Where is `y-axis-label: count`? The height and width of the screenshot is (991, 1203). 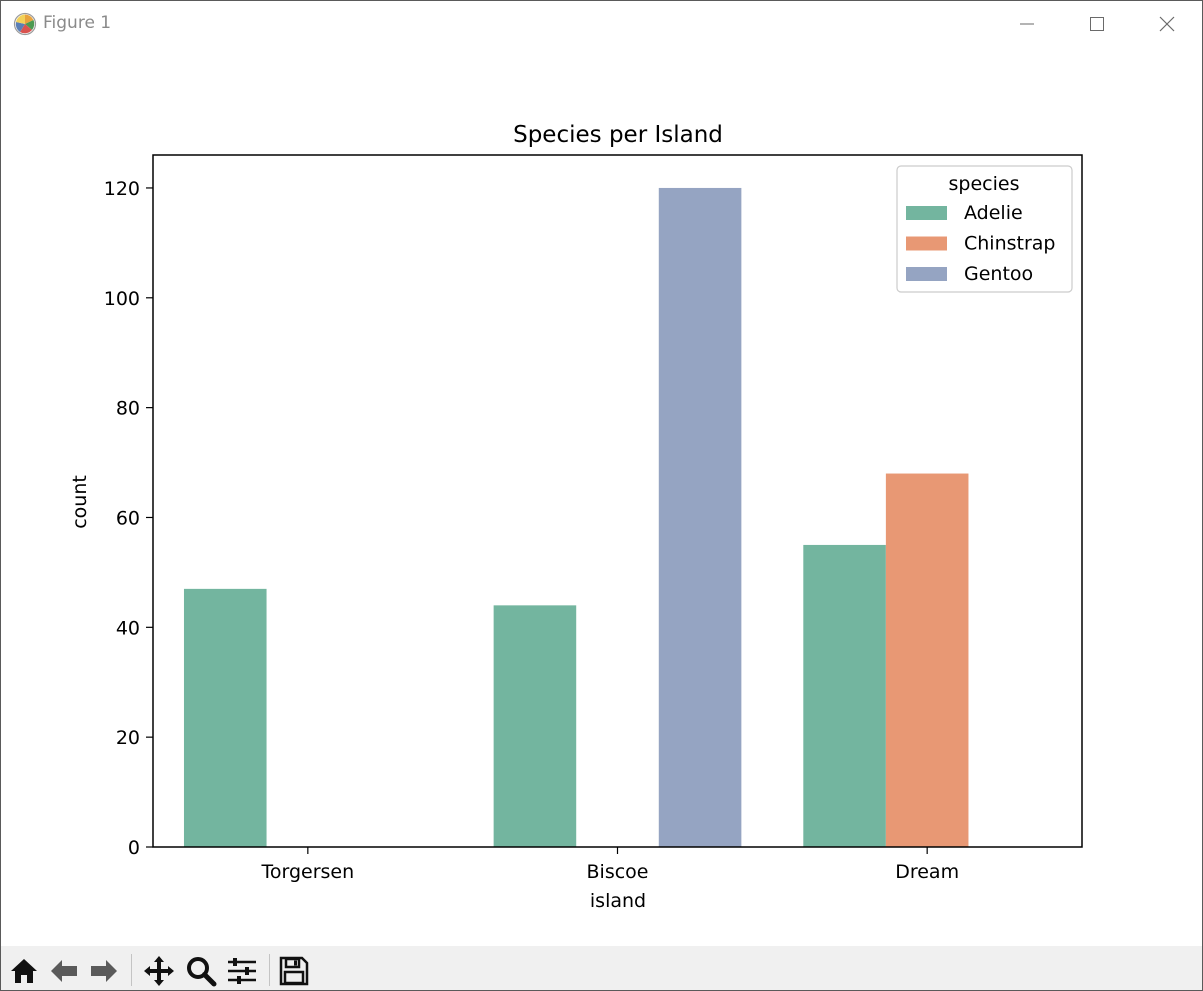
y-axis-label: count is located at coordinates (80, 502).